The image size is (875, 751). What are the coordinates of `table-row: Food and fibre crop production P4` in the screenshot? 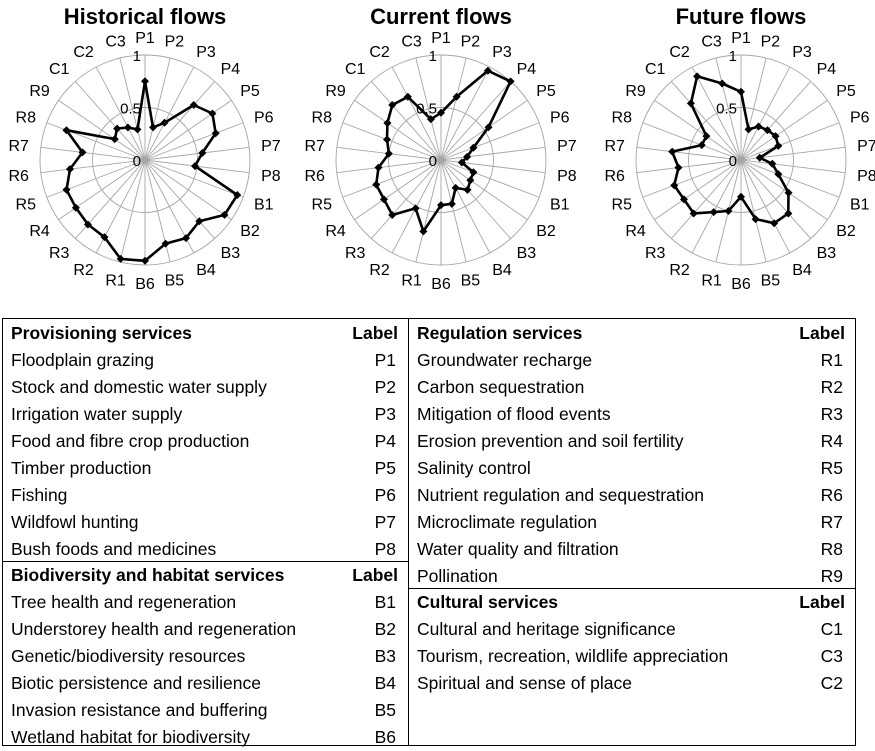 It's located at (205, 441).